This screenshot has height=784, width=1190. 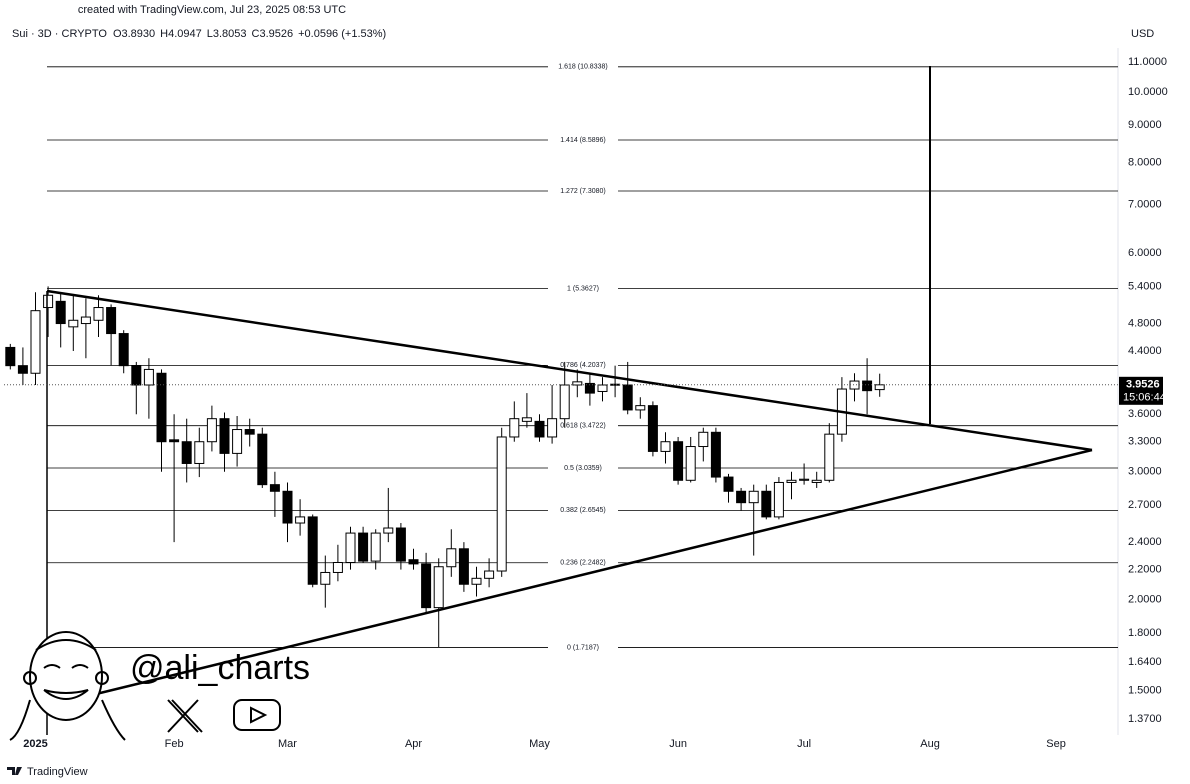 What do you see at coordinates (287, 744) in the screenshot?
I see `x-tick-label: Mar` at bounding box center [287, 744].